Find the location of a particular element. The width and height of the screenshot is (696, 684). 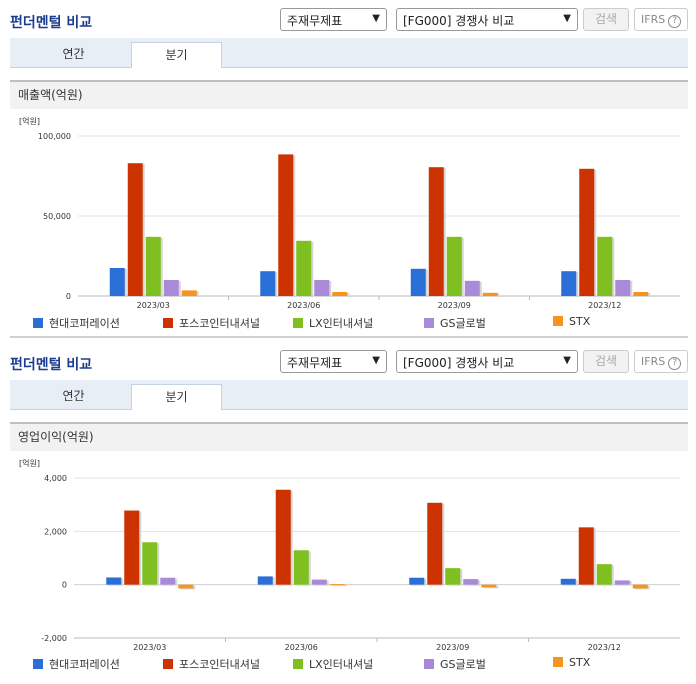

y-tick-label: 0 is located at coordinates (64, 585).